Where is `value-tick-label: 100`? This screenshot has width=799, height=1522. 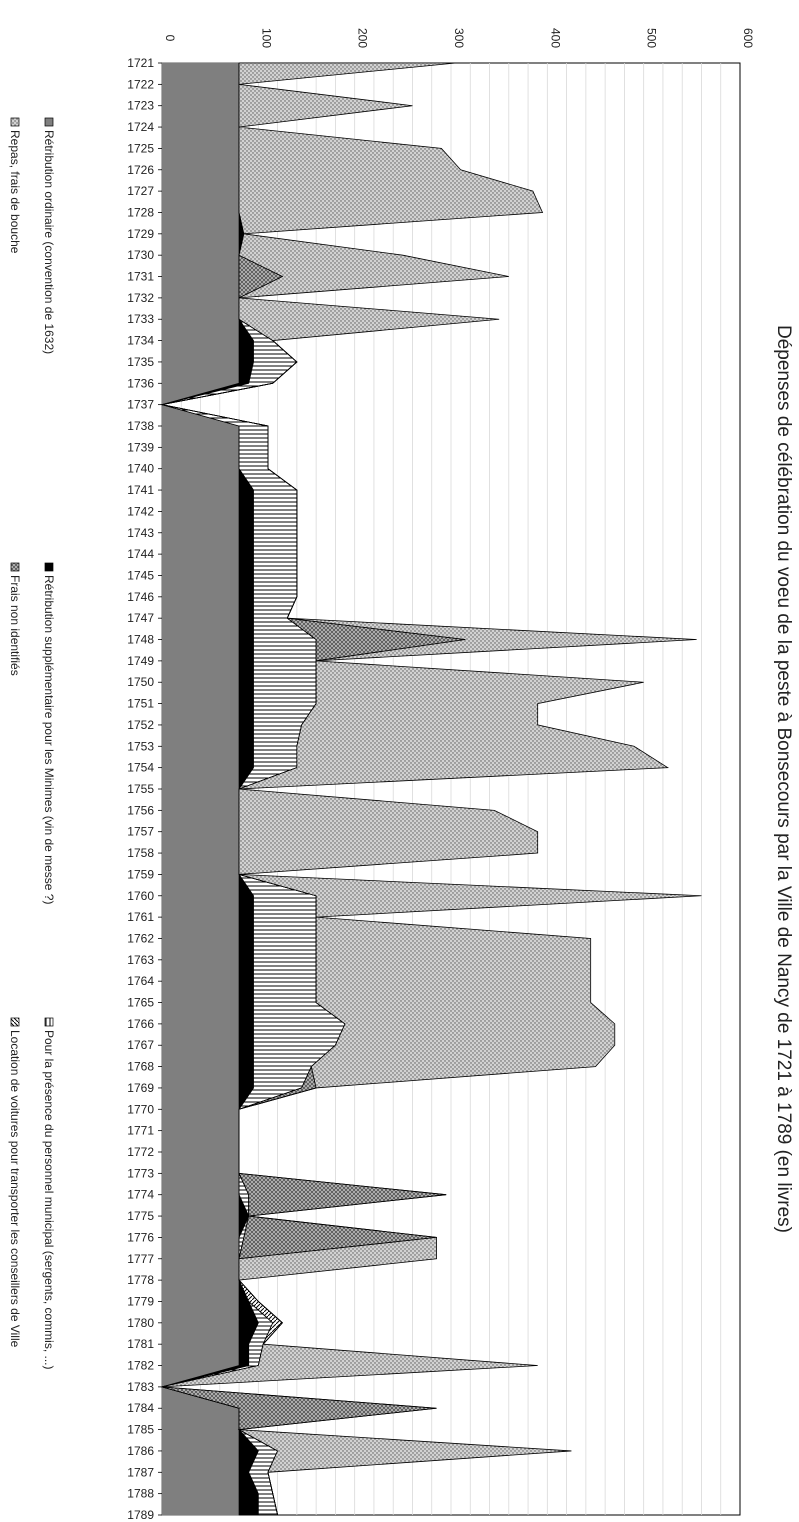 value-tick-label: 100 is located at coordinates (266, 38).